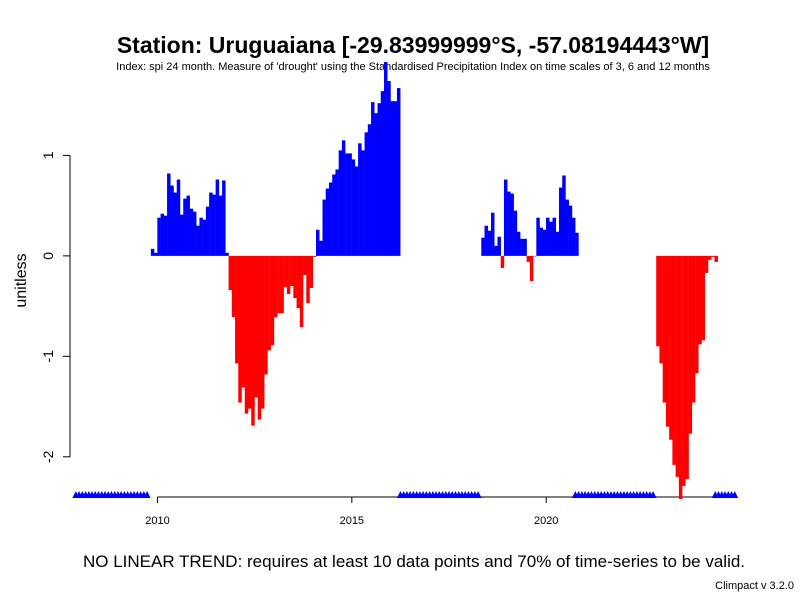 This screenshot has height=600, width=800. What do you see at coordinates (546, 521) in the screenshot?
I see `x-tick-label: 2020` at bounding box center [546, 521].